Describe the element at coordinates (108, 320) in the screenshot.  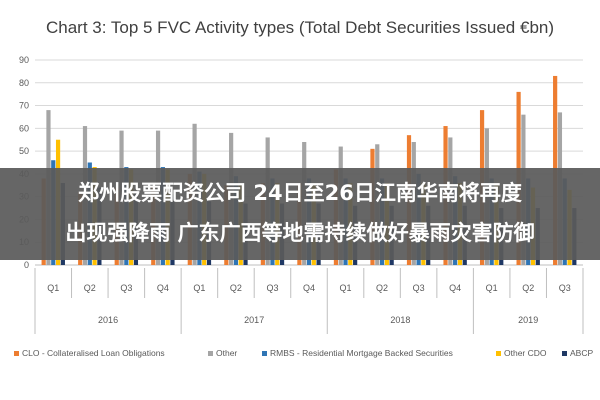
I see `x-group-label: 2016` at that location.